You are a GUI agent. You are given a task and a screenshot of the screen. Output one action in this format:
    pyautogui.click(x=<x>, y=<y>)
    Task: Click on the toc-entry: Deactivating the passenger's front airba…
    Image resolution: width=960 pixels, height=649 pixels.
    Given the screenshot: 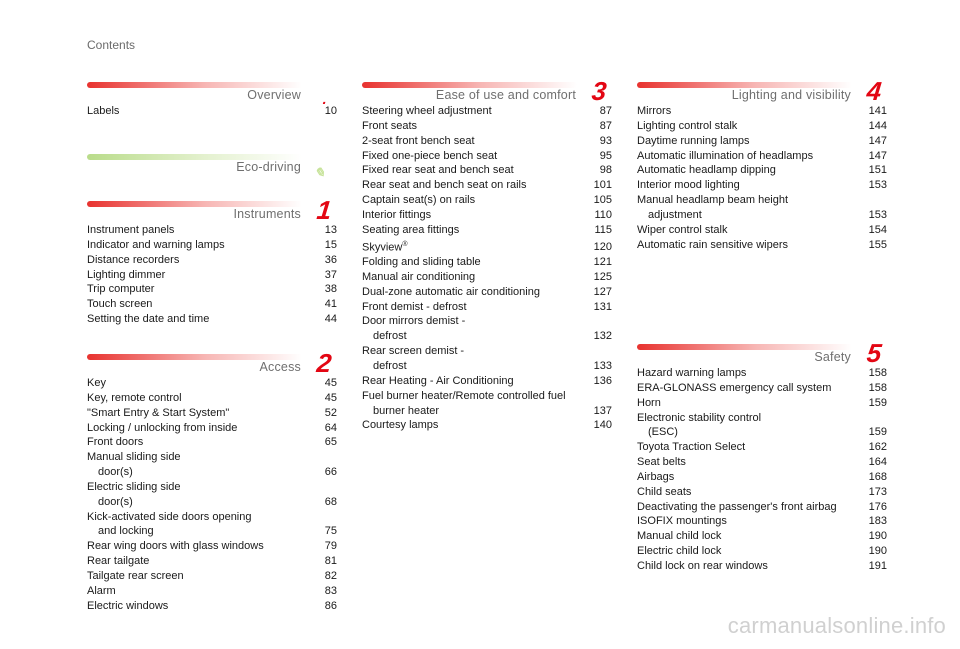 What is the action you would take?
    pyautogui.click(x=762, y=507)
    